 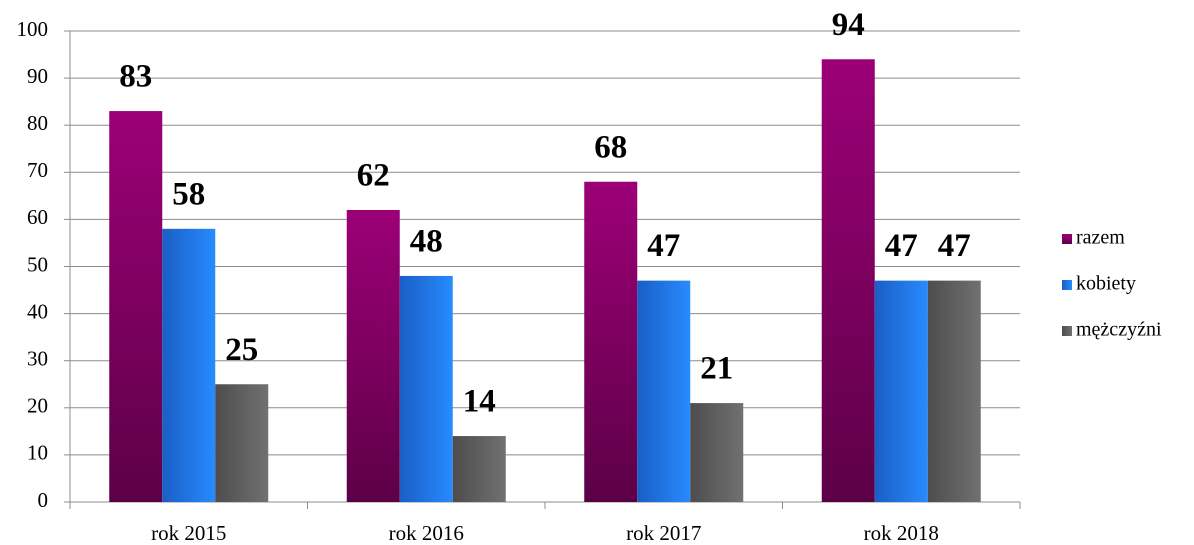 I want to click on x-tick-label: rok 2017, so click(x=663, y=533).